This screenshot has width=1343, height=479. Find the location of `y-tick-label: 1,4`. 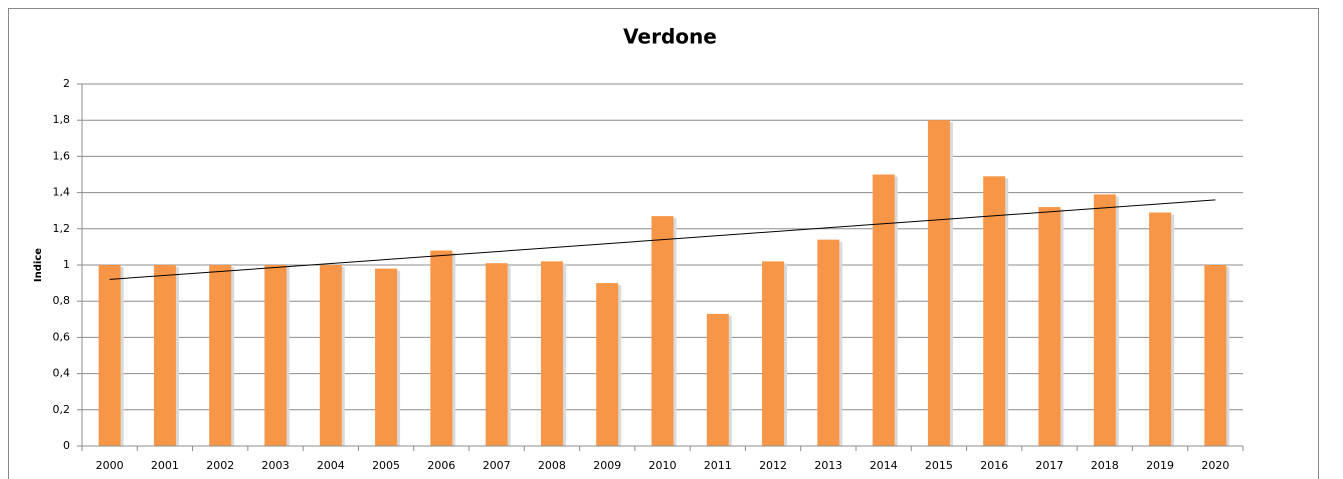

y-tick-label: 1,4 is located at coordinates (62, 192).